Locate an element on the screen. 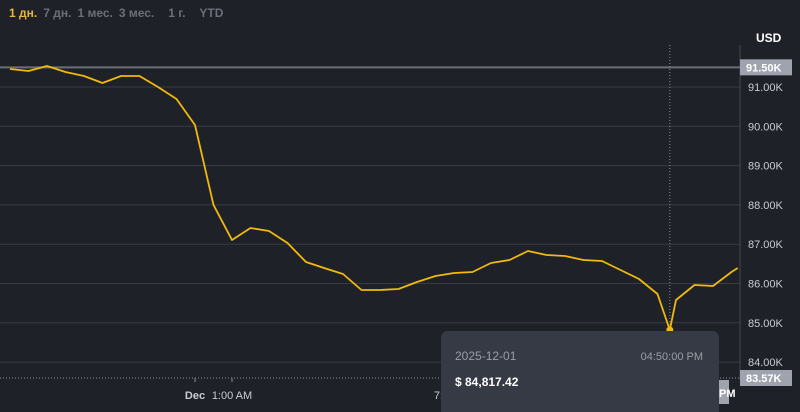 The image size is (800, 412). tooltip-date: 2025-12-01 is located at coordinates (486, 356).